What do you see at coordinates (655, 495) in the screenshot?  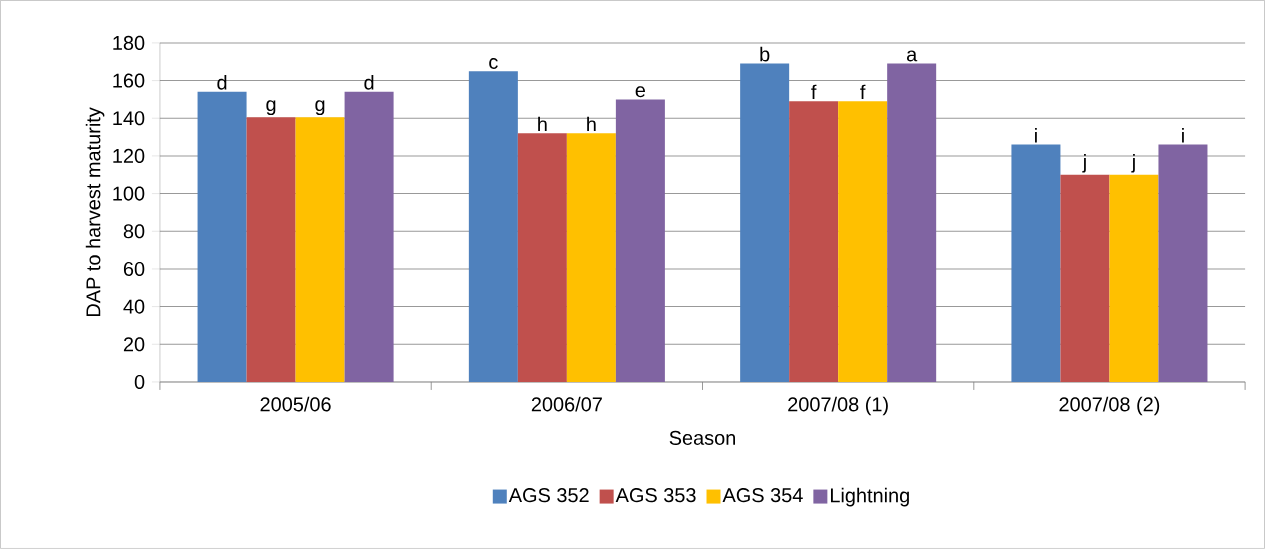 I see `legend-label: AGS 353` at bounding box center [655, 495].